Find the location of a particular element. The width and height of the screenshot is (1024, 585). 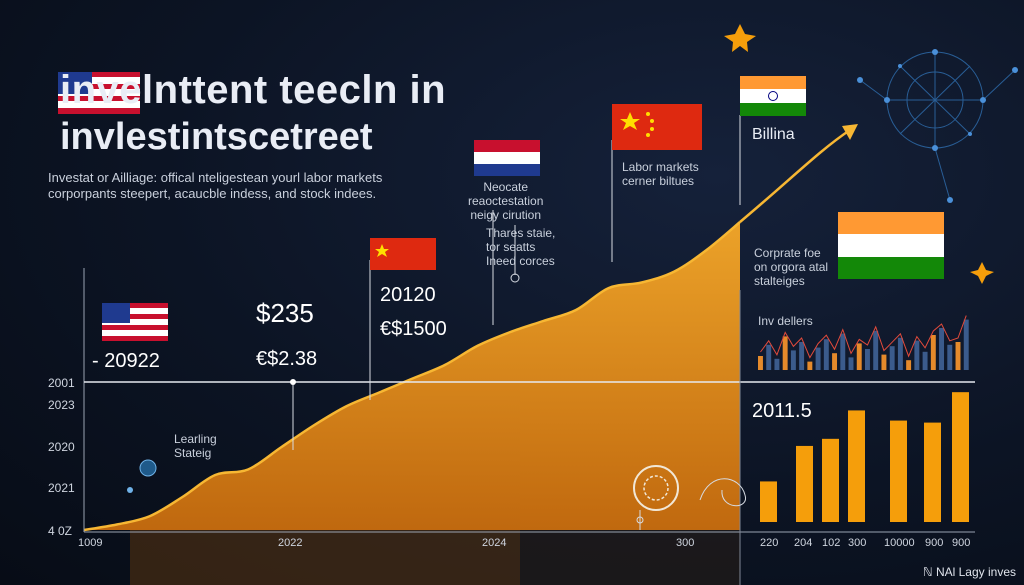

annotation-leading-strategy: Learling Stateig is located at coordinates (195, 446).